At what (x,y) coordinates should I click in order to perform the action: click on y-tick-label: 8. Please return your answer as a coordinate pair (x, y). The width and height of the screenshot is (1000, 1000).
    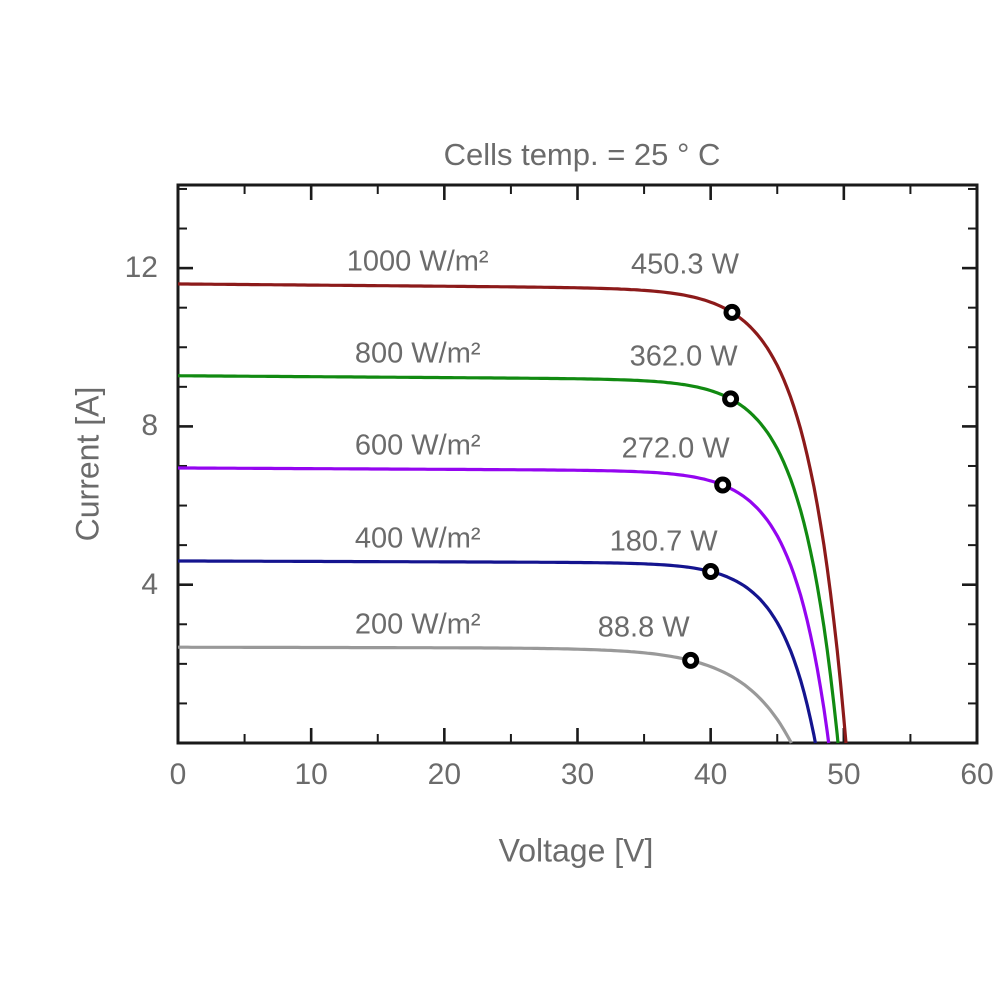
    Looking at the image, I should click on (149, 426).